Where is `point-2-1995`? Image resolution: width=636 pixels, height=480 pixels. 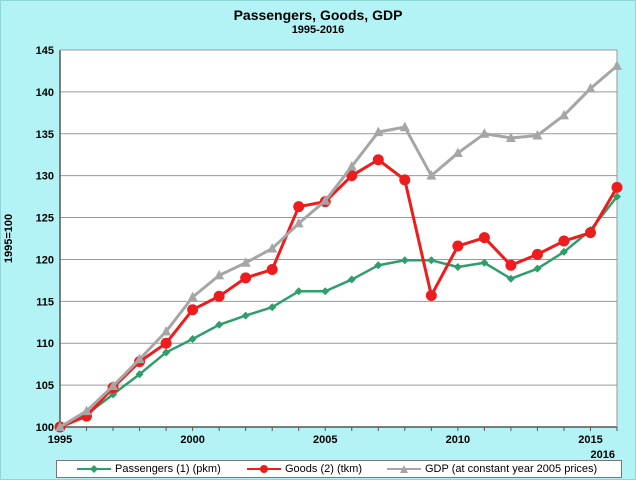 point-2-1995 is located at coordinates (60, 426).